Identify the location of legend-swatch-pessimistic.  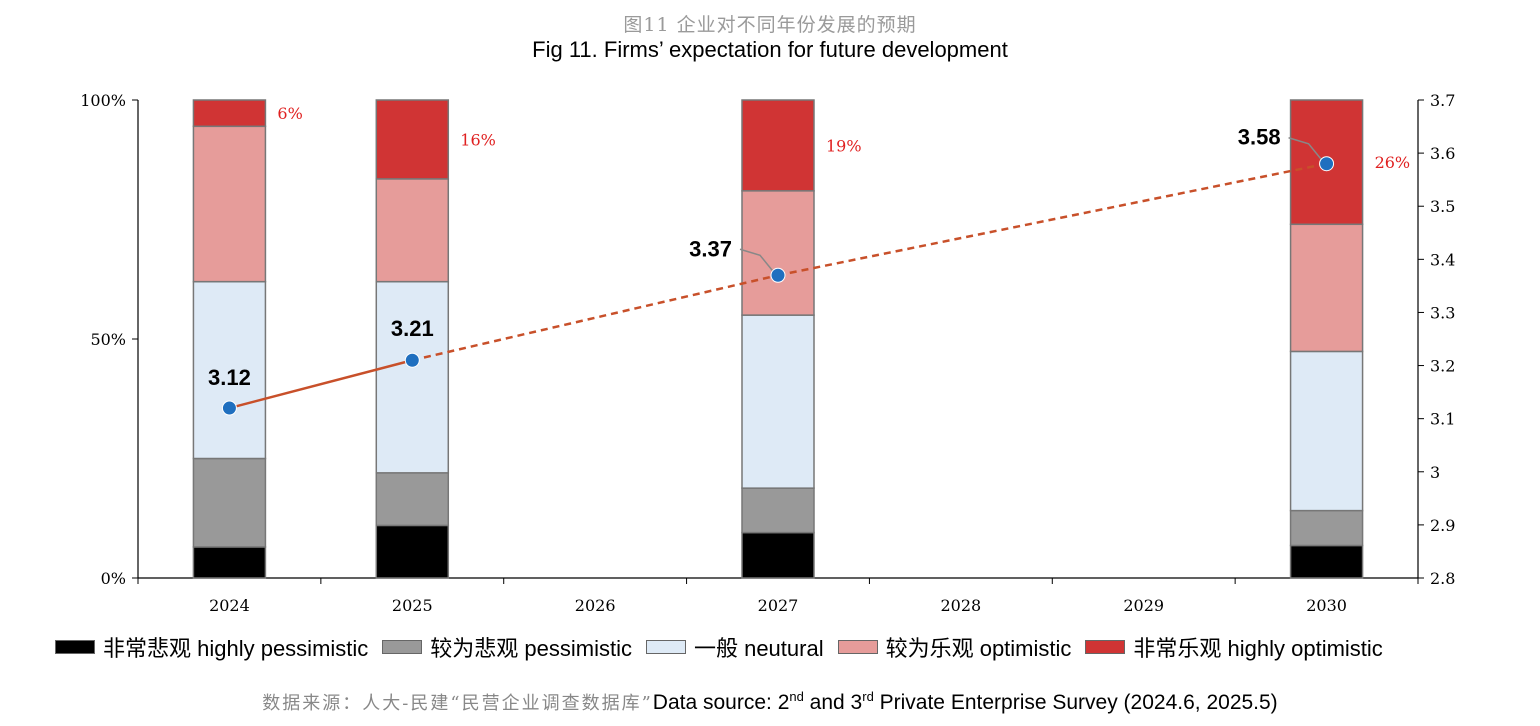
(402, 647).